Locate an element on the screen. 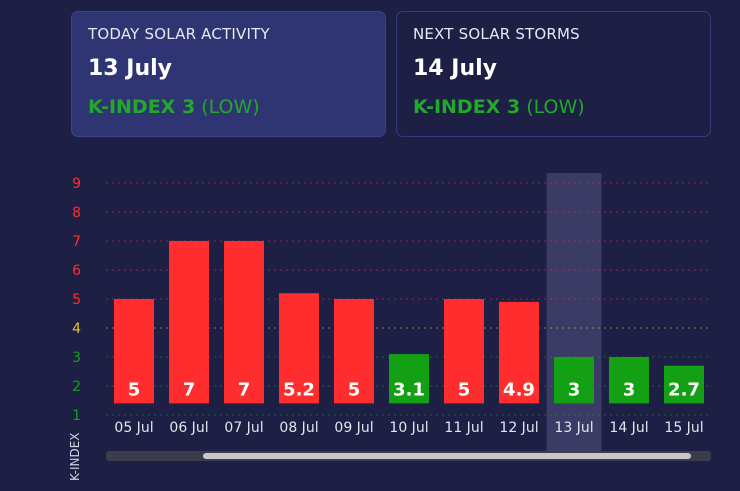 The height and width of the screenshot is (491, 740). bar-value-label: 5.2 is located at coordinates (299, 389).